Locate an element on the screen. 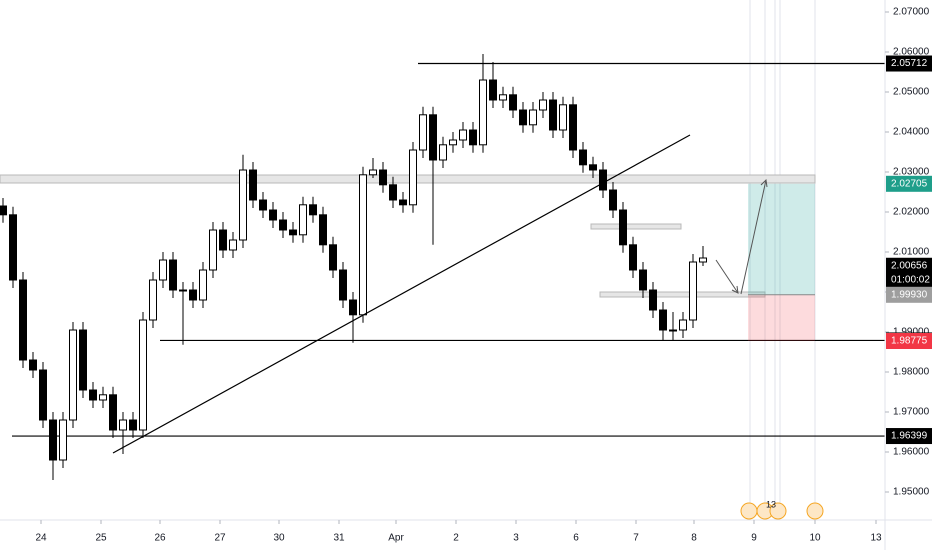 The width and height of the screenshot is (932, 550). x-tick-label: 2 is located at coordinates (456, 538).